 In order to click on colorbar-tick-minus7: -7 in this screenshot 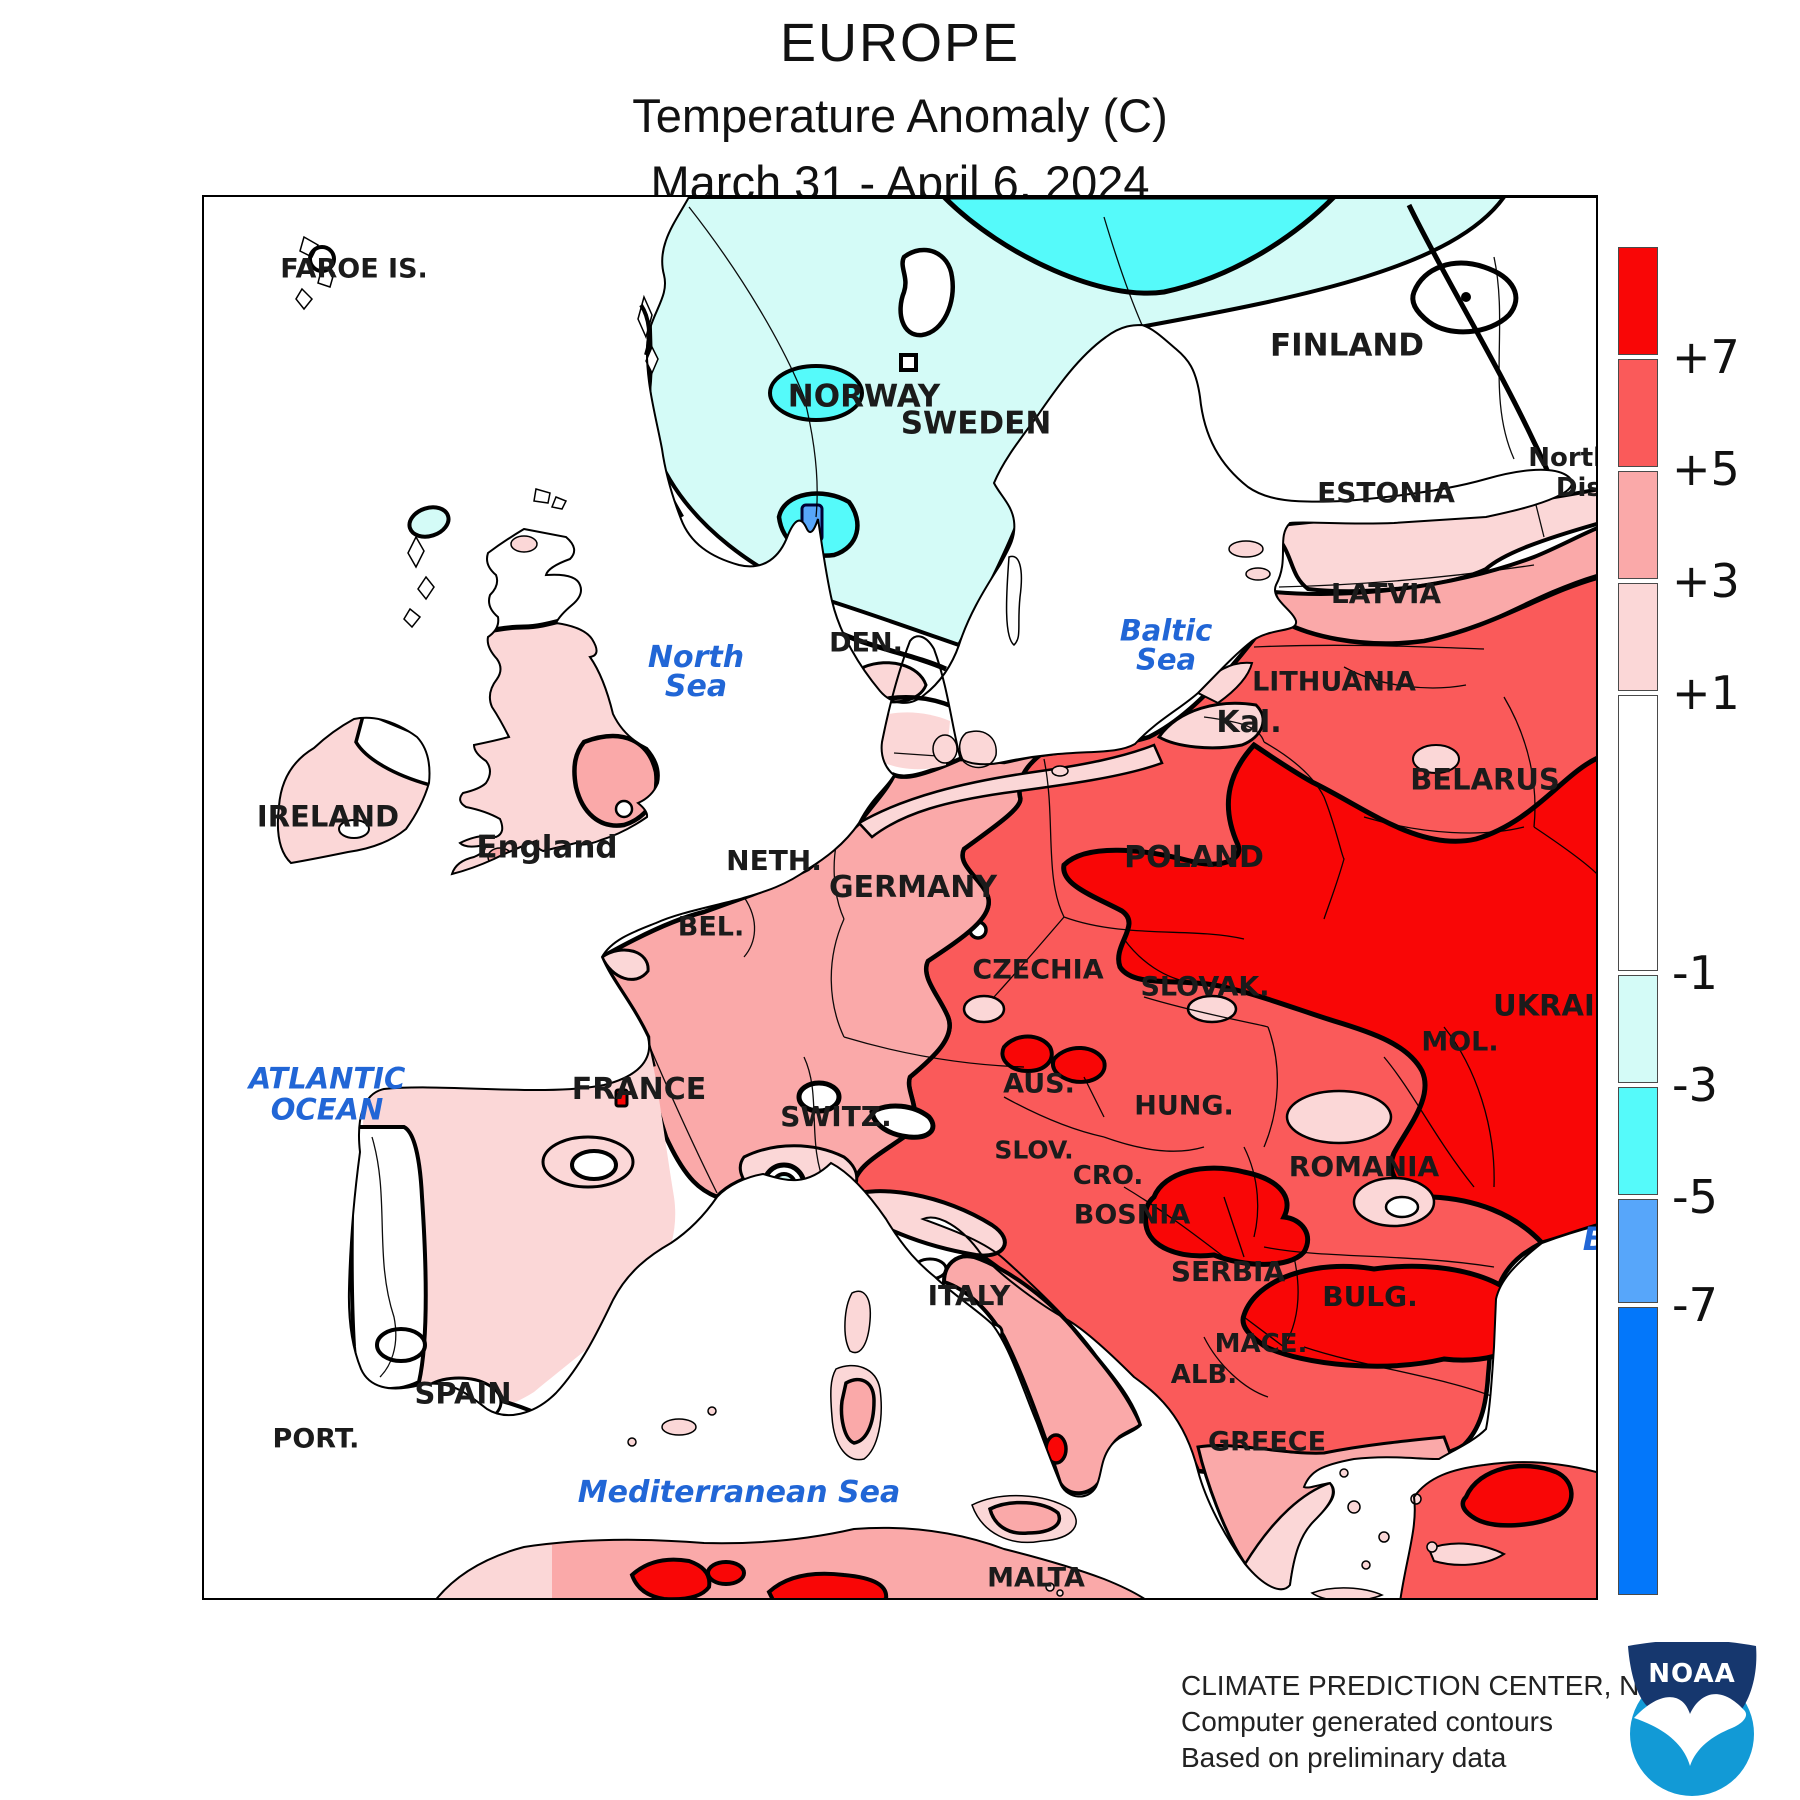, I will do `click(1695, 1305)`.